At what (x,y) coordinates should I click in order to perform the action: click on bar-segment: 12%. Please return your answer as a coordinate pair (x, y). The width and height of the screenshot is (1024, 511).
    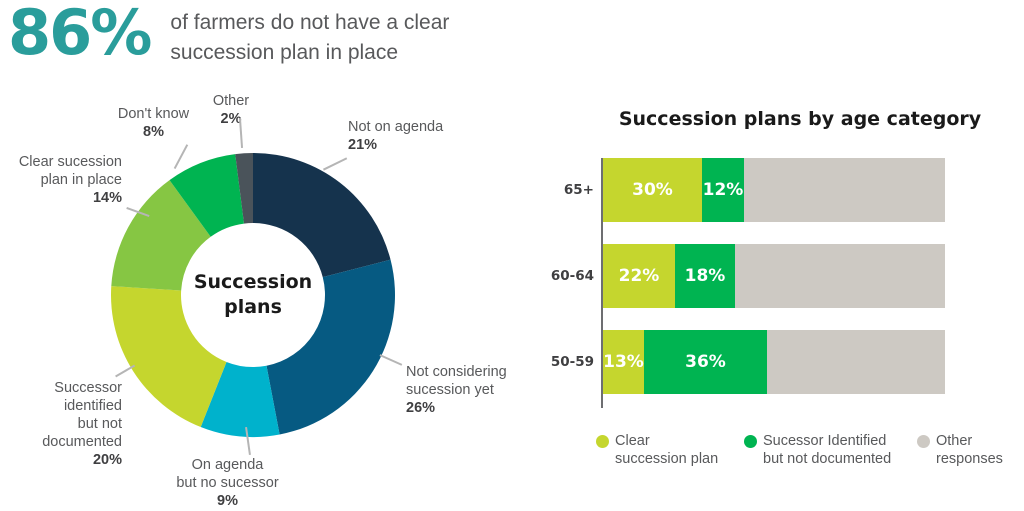
    Looking at the image, I should click on (723, 190).